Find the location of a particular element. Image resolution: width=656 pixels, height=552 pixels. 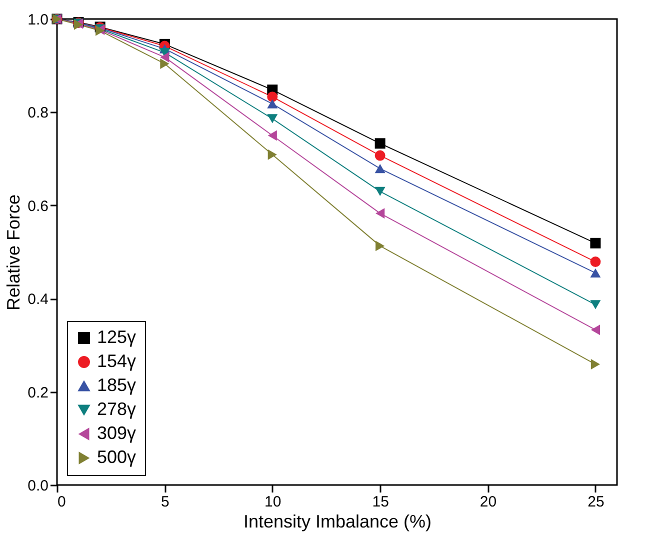

y-tick-label: 0.4 is located at coordinates (38, 299).